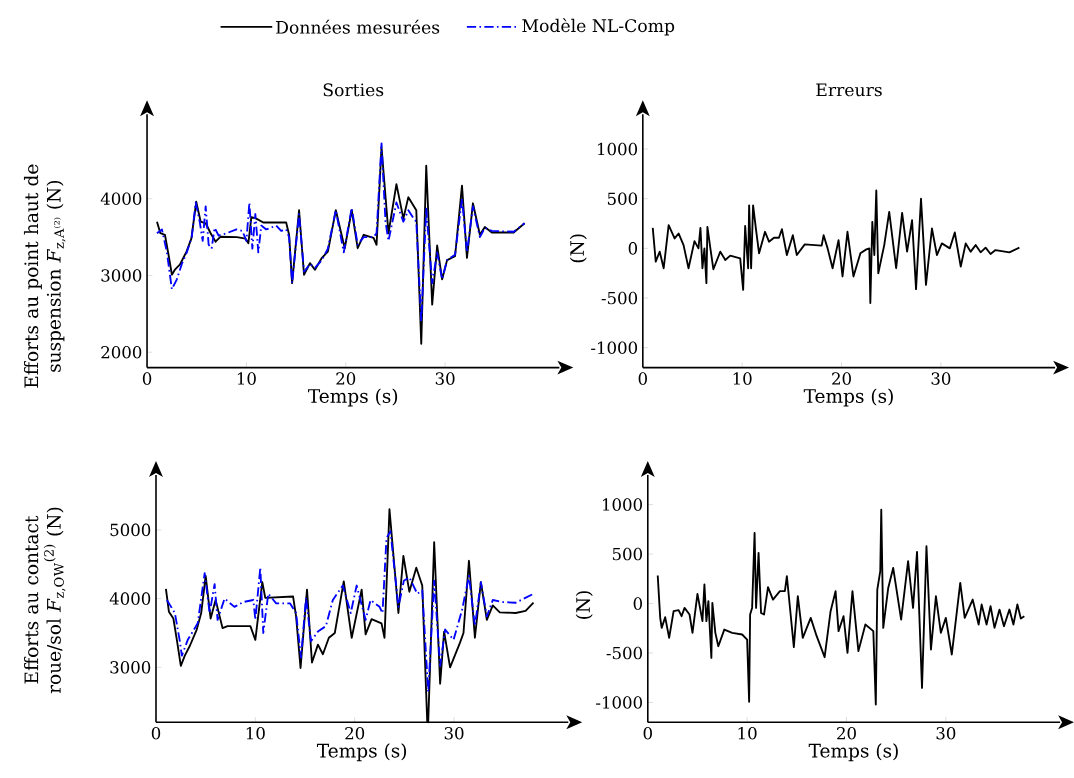 The width and height of the screenshot is (1074, 778). What do you see at coordinates (130, 530) in the screenshot?
I see `y-tick-label: 5000` at bounding box center [130, 530].